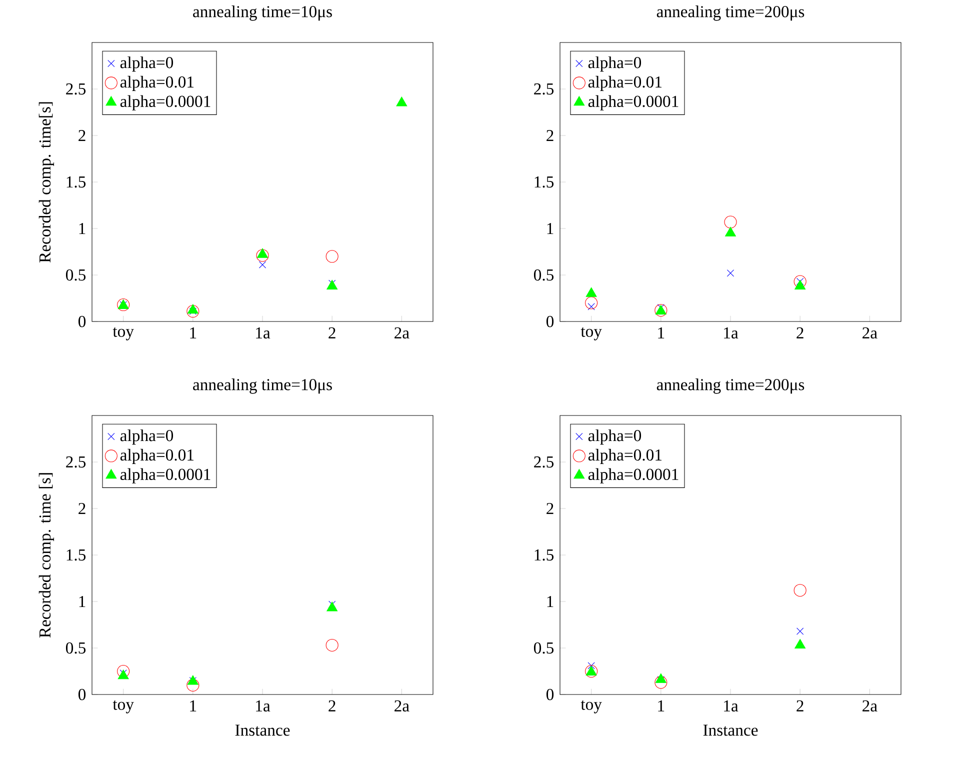 This screenshot has width=954, height=771. I want to click on y-axis-title: Recorded comp. time[s], so click(46, 182).